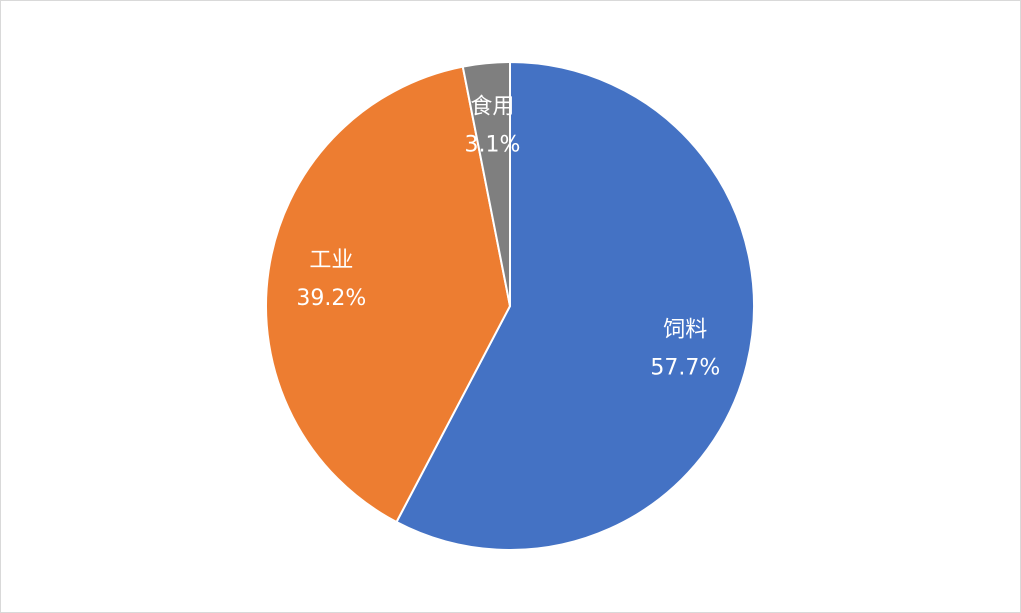 The height and width of the screenshot is (613, 1021). What do you see at coordinates (492, 106) in the screenshot?
I see `slice-category-label: 食用` at bounding box center [492, 106].